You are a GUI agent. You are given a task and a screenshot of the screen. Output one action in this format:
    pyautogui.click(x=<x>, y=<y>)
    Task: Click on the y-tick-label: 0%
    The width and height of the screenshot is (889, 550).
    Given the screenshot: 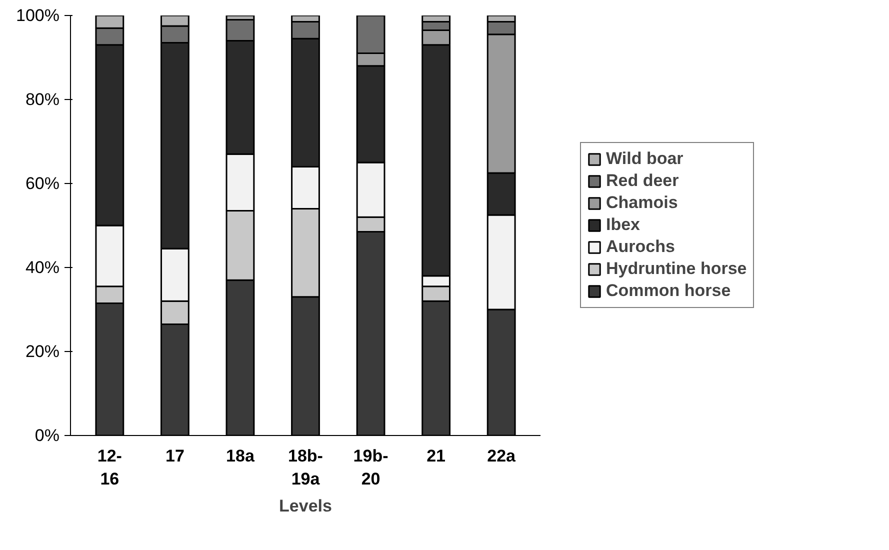 What is the action you would take?
    pyautogui.click(x=47, y=435)
    